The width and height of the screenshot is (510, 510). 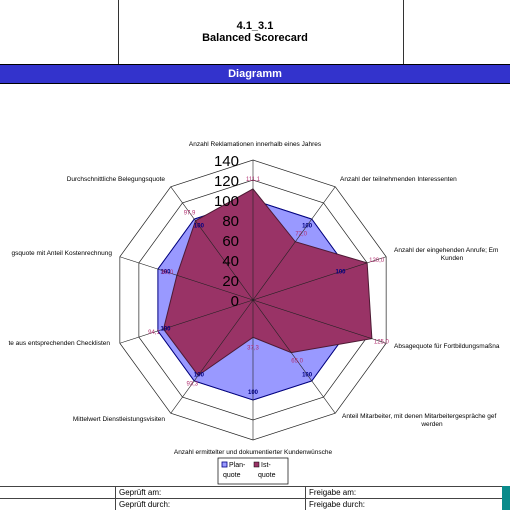 What do you see at coordinates (253, 348) in the screenshot?
I see `ist-data-label: 37,3` at bounding box center [253, 348].